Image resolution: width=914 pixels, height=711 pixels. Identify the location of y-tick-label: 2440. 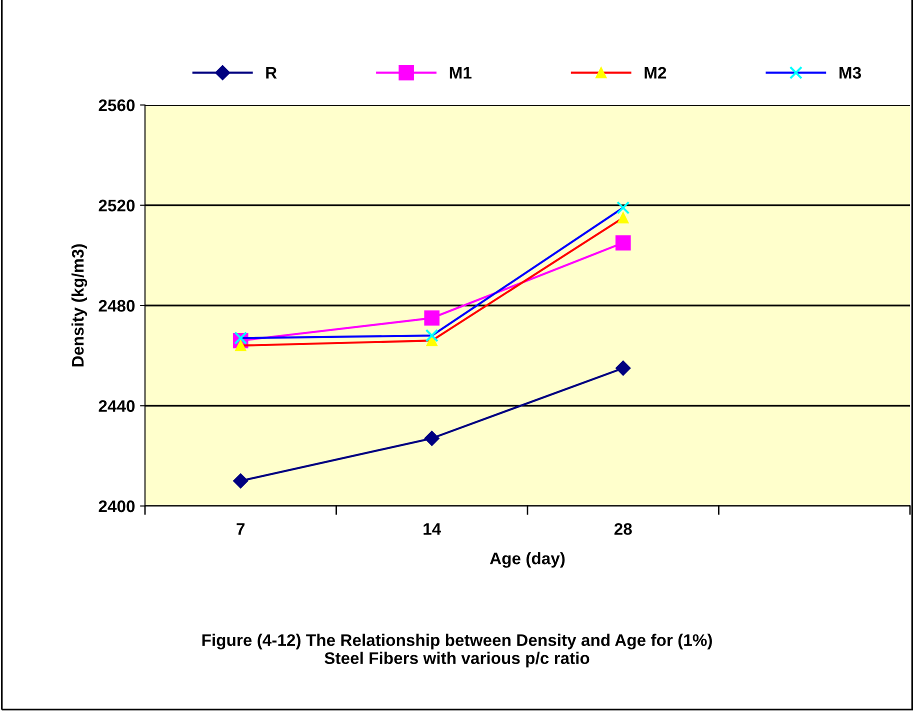
(116, 406).